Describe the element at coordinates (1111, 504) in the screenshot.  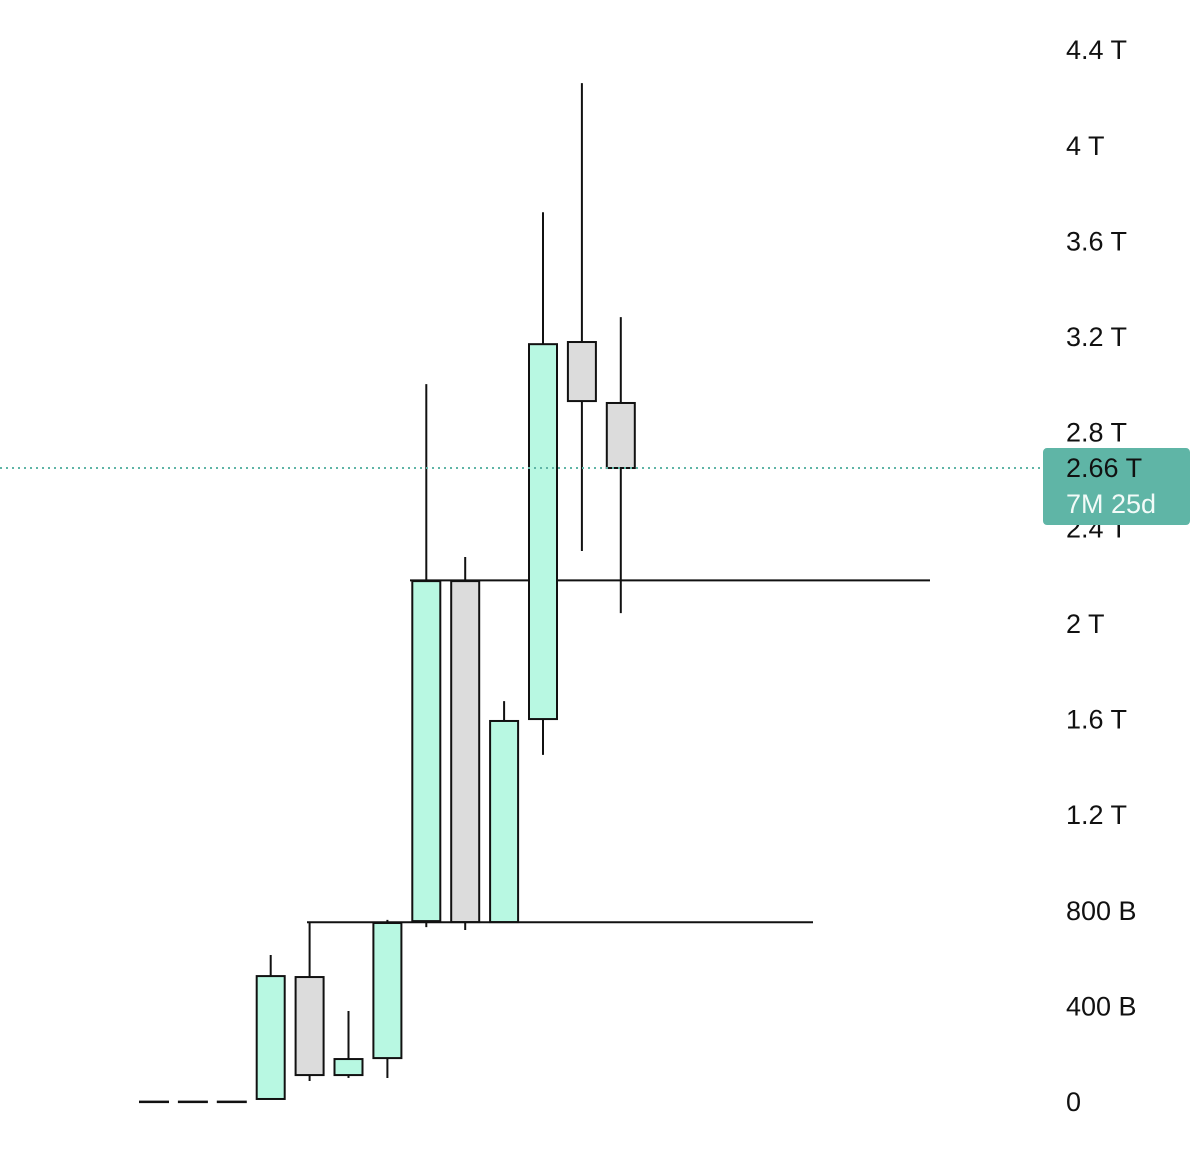
I see `countdown-label: 7M 25d` at that location.